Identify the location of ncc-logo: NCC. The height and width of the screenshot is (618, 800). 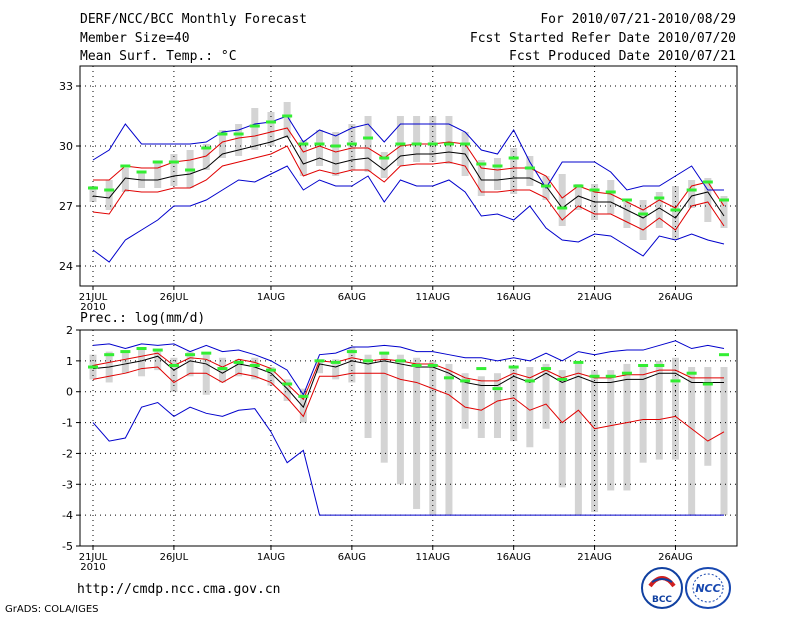
(708, 588).